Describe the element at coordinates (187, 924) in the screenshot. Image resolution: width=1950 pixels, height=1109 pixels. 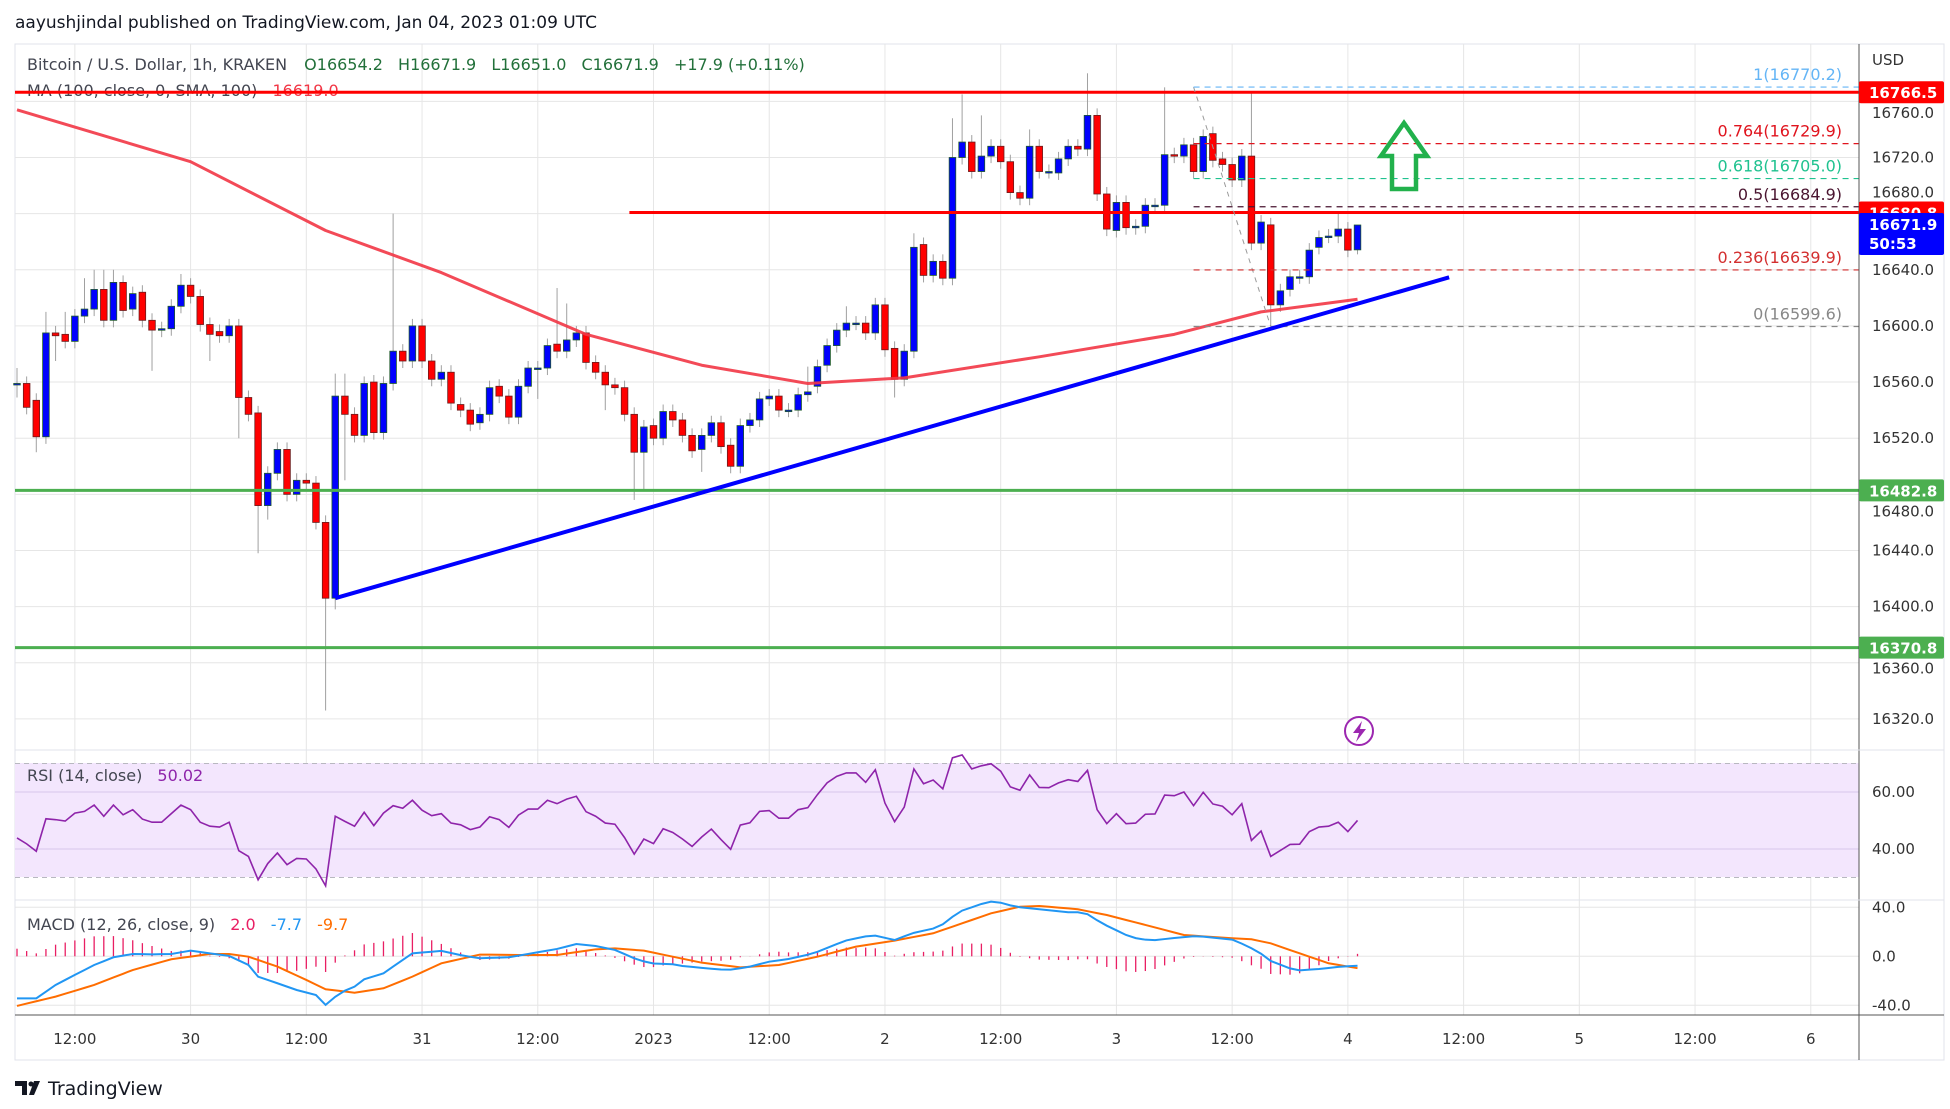
I see `macd-legend: MACD (12, 26, close, 9) 2.0 -7.7 -9.7` at that location.